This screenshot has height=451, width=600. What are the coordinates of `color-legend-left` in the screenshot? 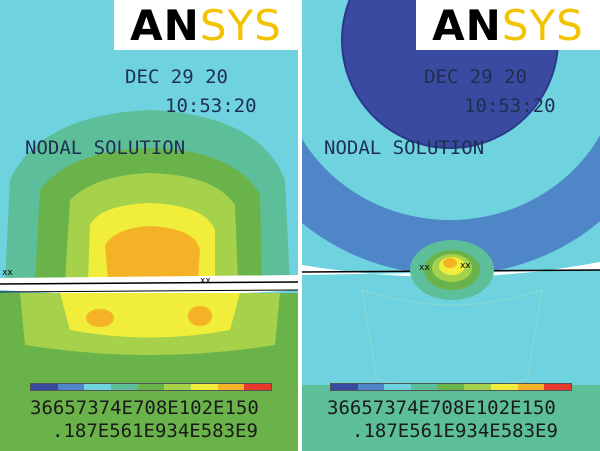 It's located at (151, 387).